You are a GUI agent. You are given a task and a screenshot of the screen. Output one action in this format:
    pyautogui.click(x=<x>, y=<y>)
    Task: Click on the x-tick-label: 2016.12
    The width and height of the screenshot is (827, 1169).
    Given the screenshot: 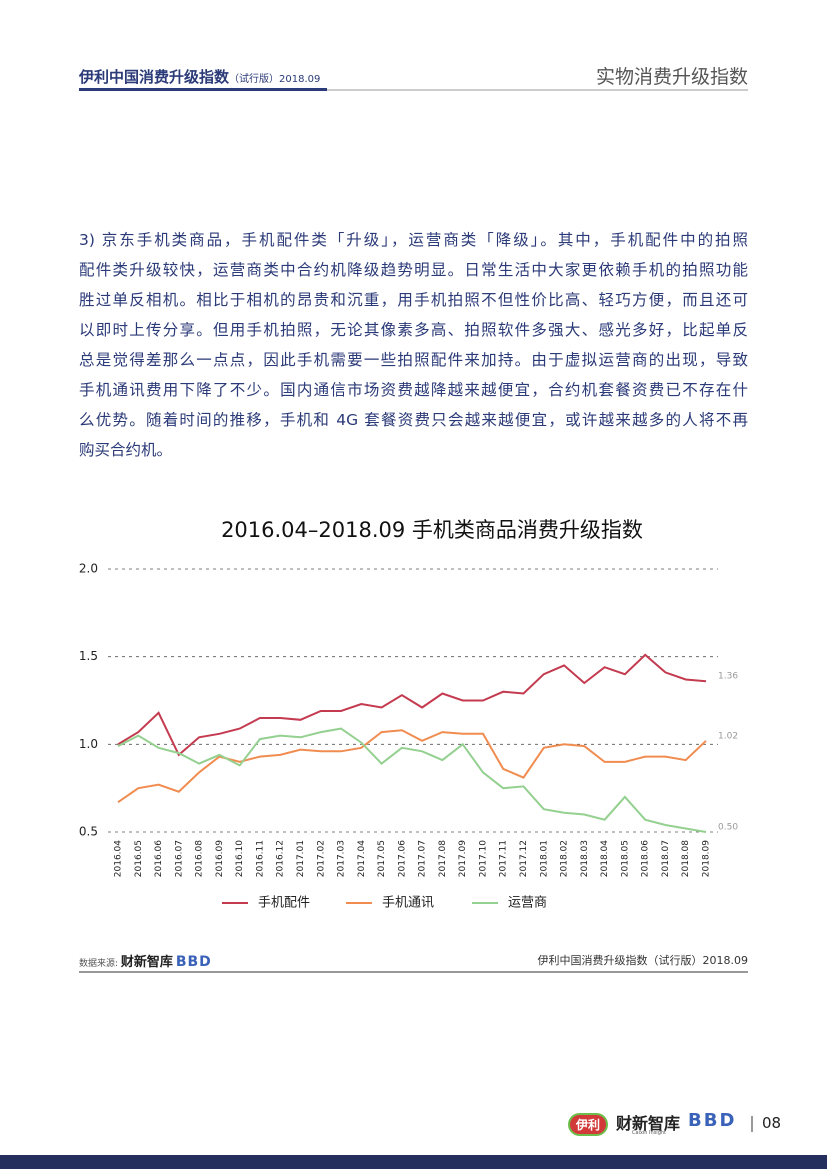 What is the action you would take?
    pyautogui.click(x=281, y=858)
    